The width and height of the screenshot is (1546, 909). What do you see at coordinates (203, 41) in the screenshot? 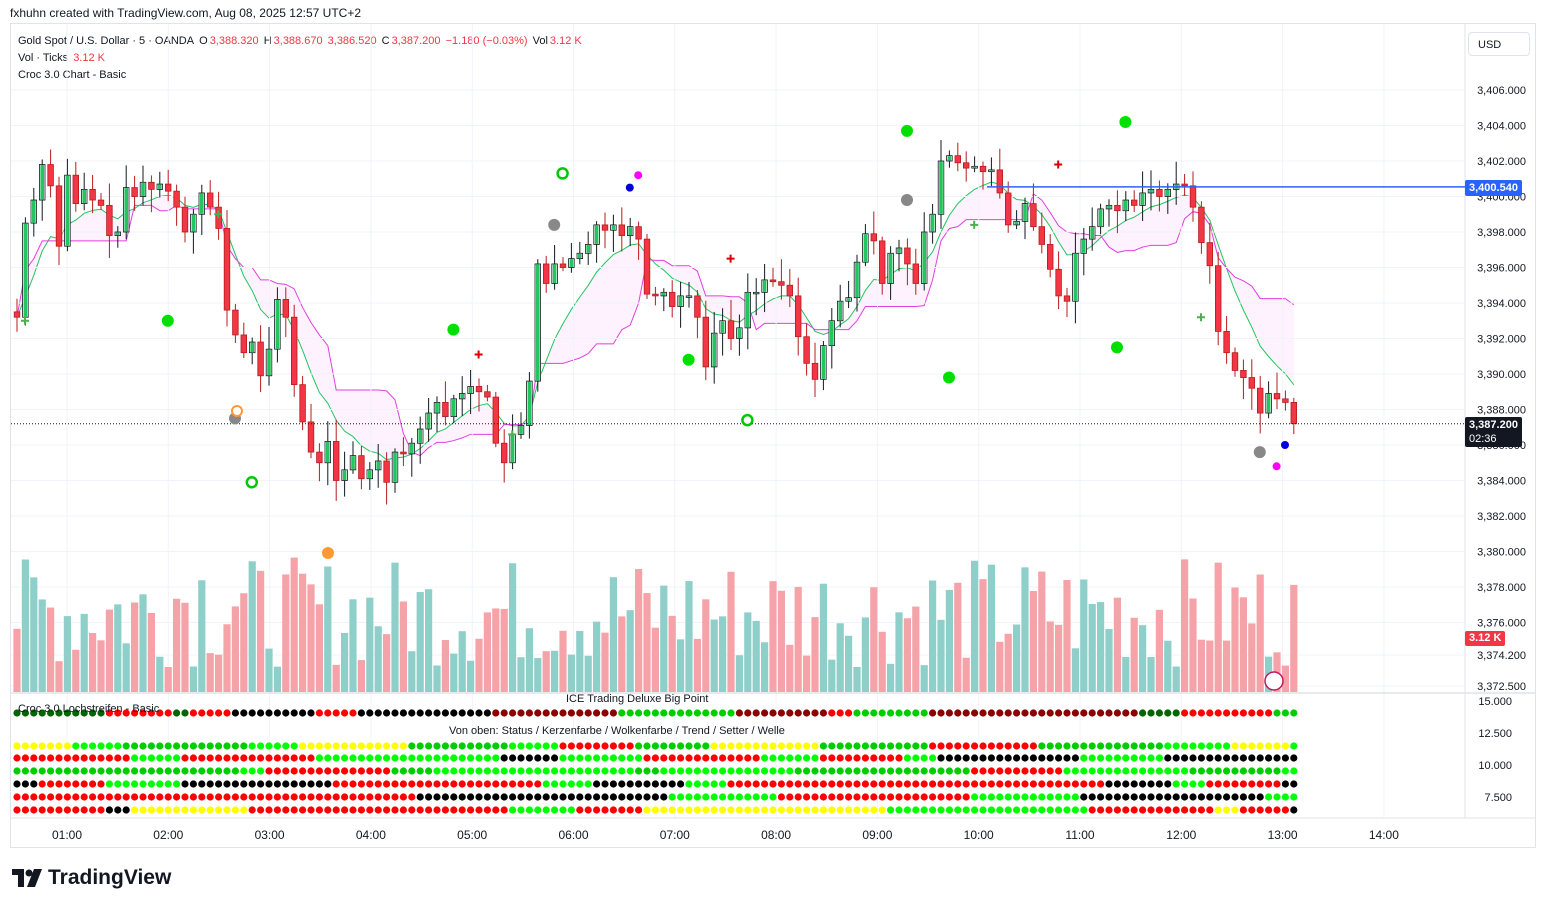
I see `open-label: O` at bounding box center [203, 41].